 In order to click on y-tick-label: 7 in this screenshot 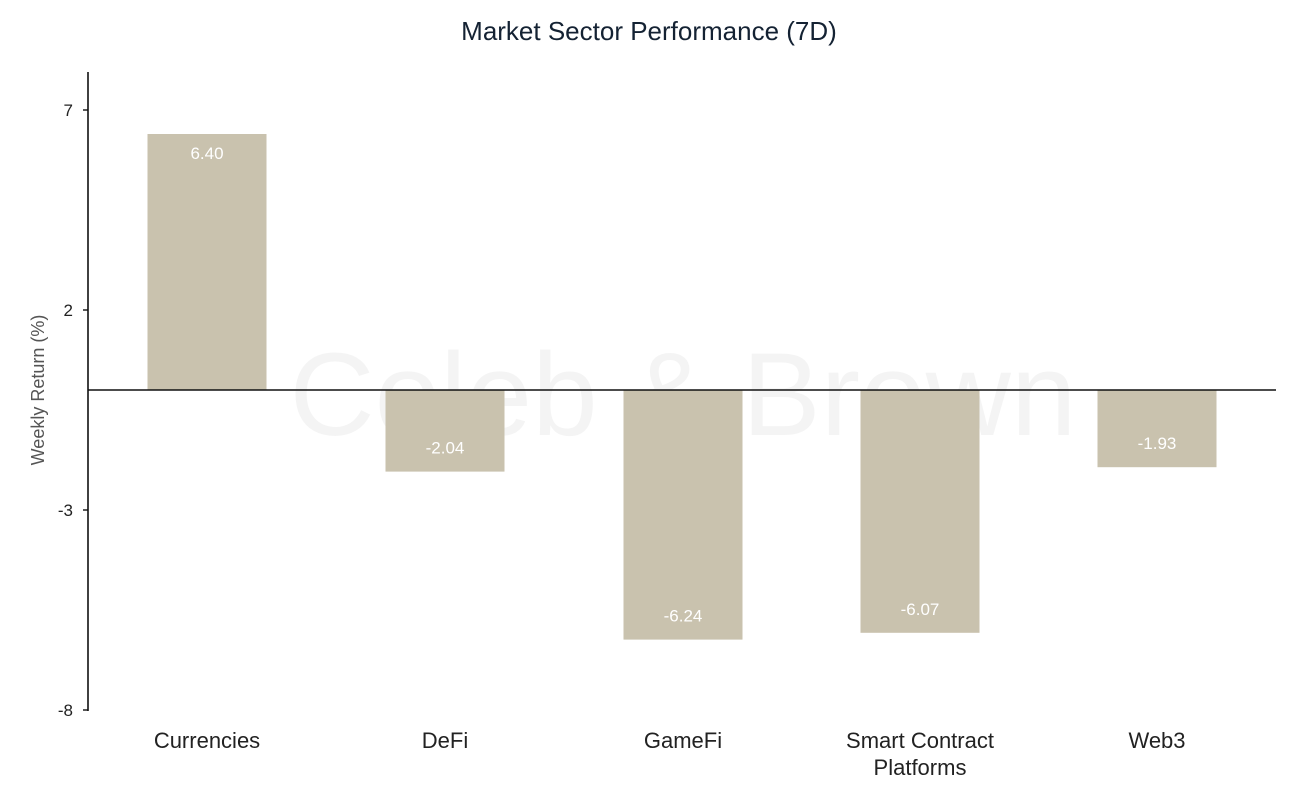, I will do `click(68, 110)`.